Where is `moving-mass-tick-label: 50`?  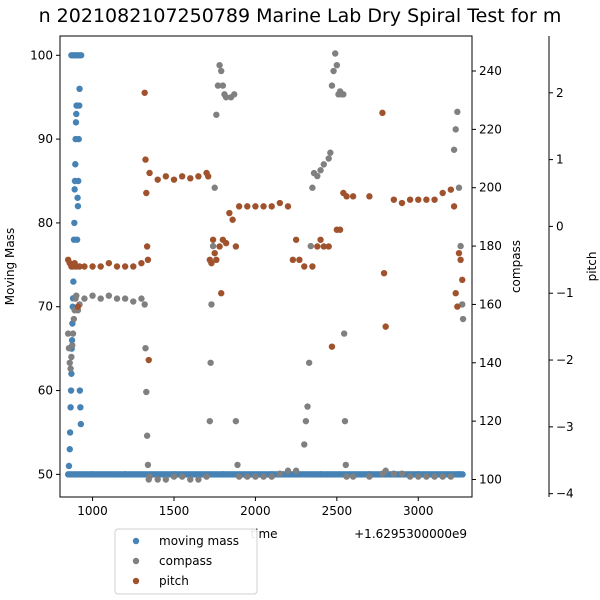
moving-mass-tick-label: 50 is located at coordinates (45, 474).